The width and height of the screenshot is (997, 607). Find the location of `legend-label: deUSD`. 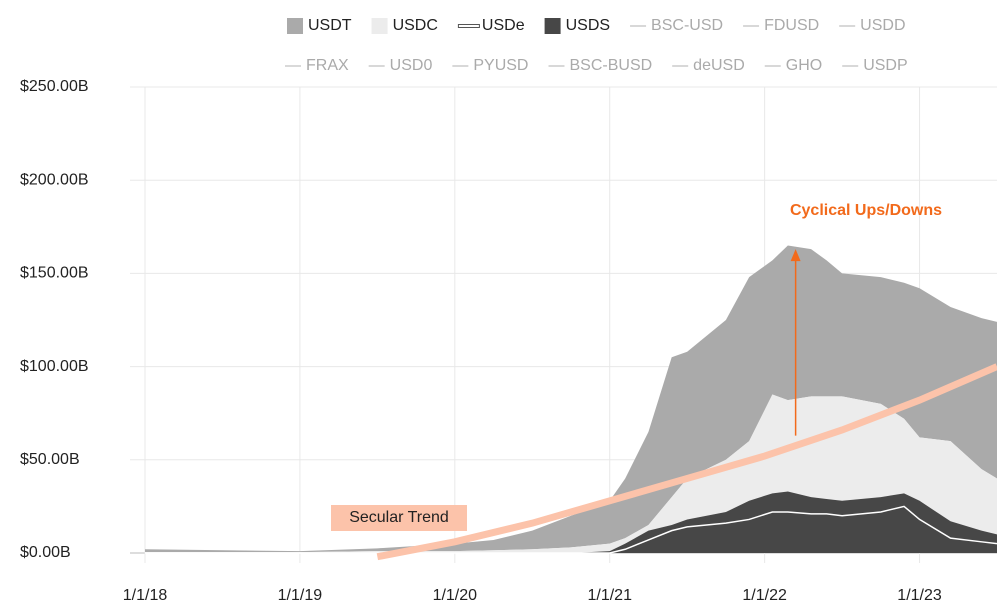

legend-label: deUSD is located at coordinates (719, 65).